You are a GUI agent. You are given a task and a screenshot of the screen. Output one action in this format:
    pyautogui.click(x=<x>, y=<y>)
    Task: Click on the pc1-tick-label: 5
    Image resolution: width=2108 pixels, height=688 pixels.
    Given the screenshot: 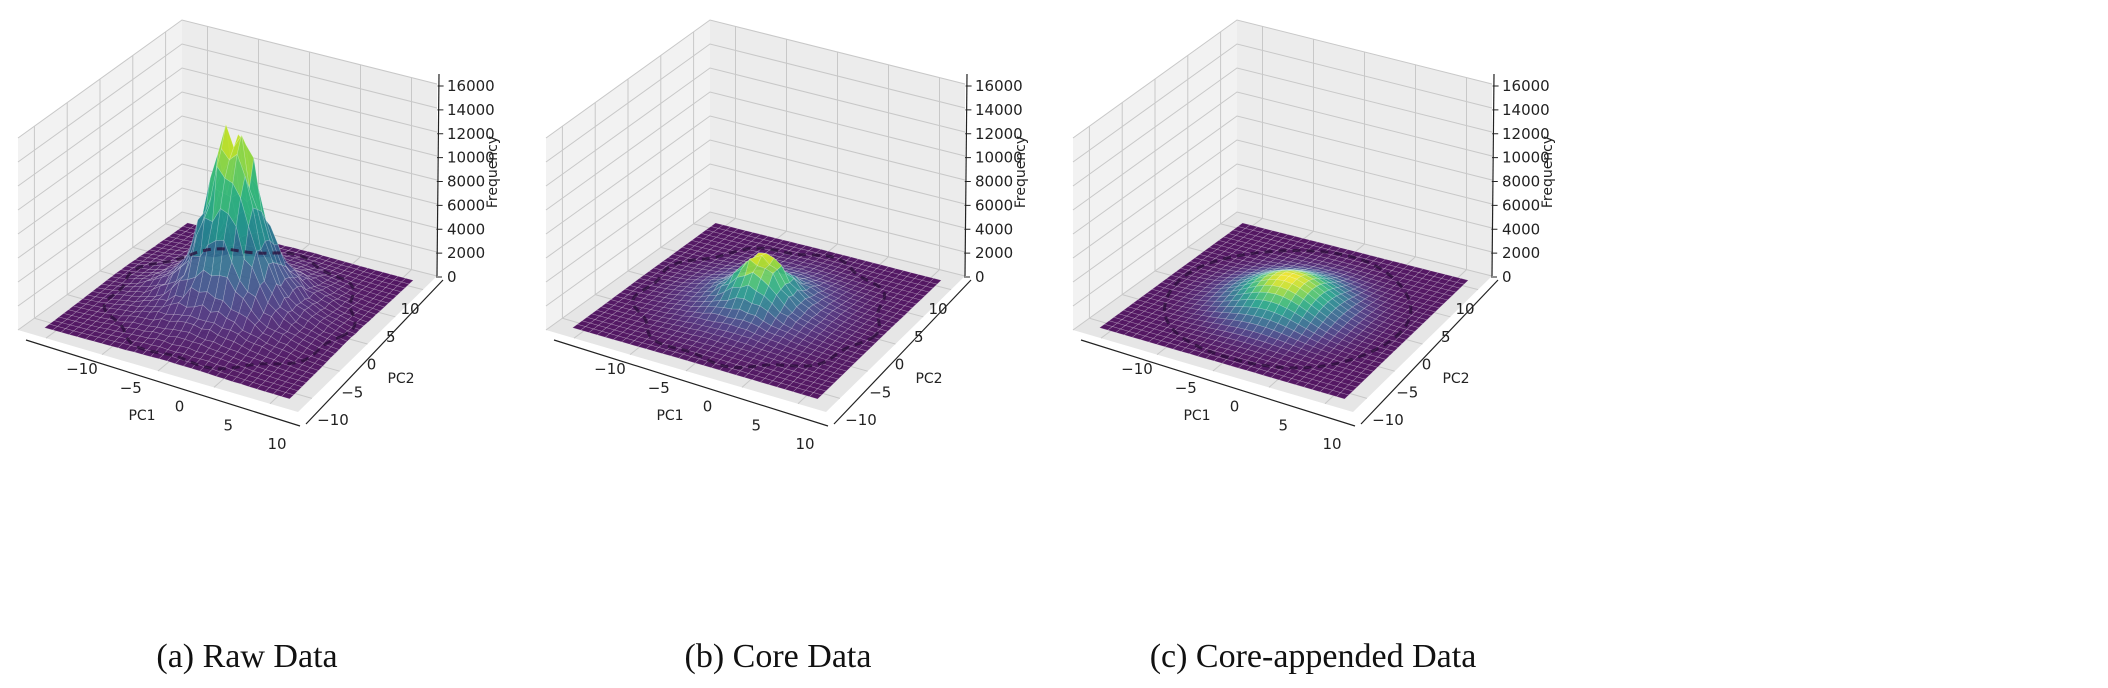 What is the action you would take?
    pyautogui.click(x=1283, y=425)
    